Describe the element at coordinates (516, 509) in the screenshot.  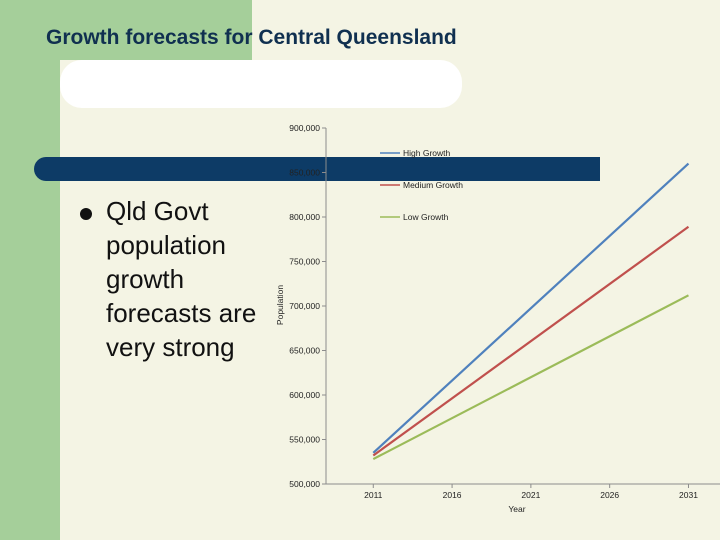
I see `x-axis-title: Year` at that location.